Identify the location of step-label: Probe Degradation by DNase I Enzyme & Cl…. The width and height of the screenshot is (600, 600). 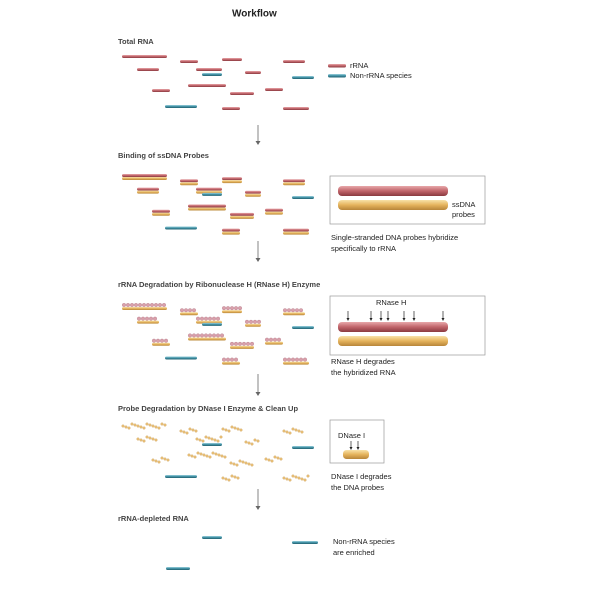
(208, 408).